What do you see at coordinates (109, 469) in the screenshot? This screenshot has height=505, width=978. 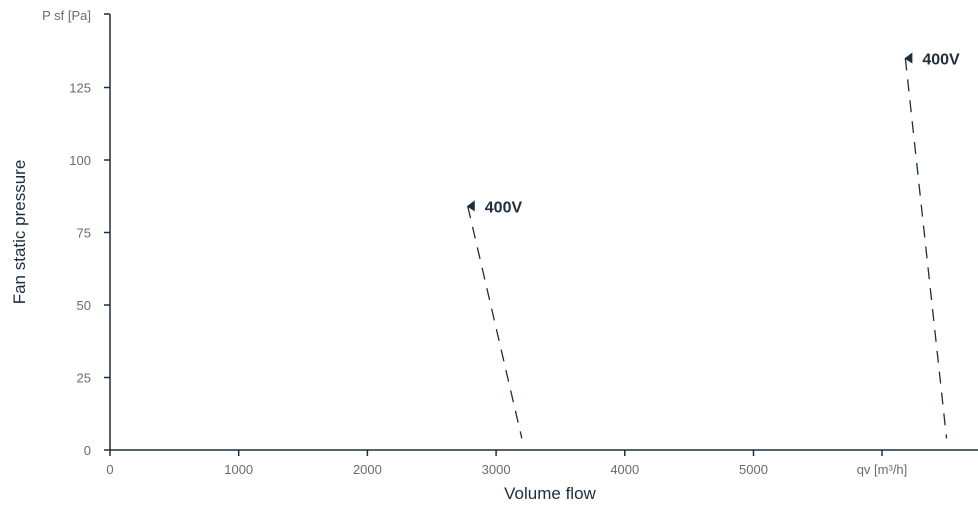 I see `x-tick-label: 0` at bounding box center [109, 469].